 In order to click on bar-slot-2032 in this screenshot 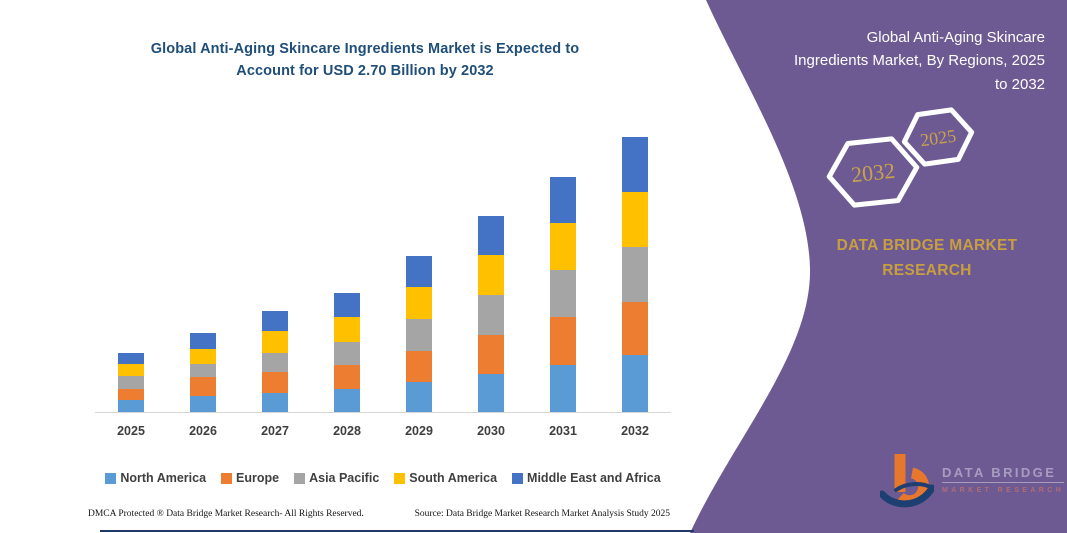, I will do `click(635, 270)`.